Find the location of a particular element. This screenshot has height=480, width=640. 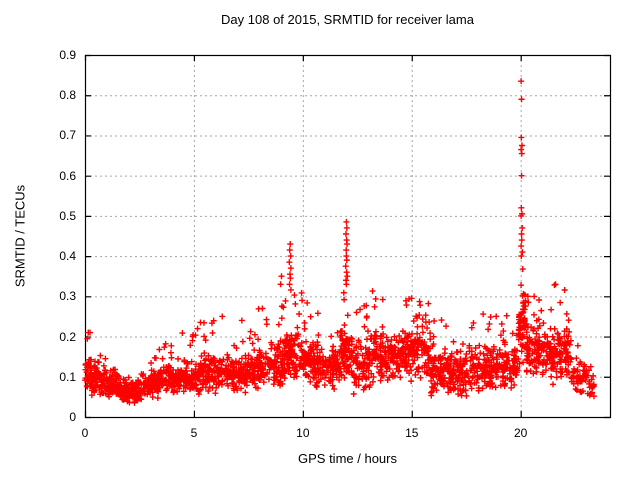

x-tick-label: 10 is located at coordinates (303, 433).